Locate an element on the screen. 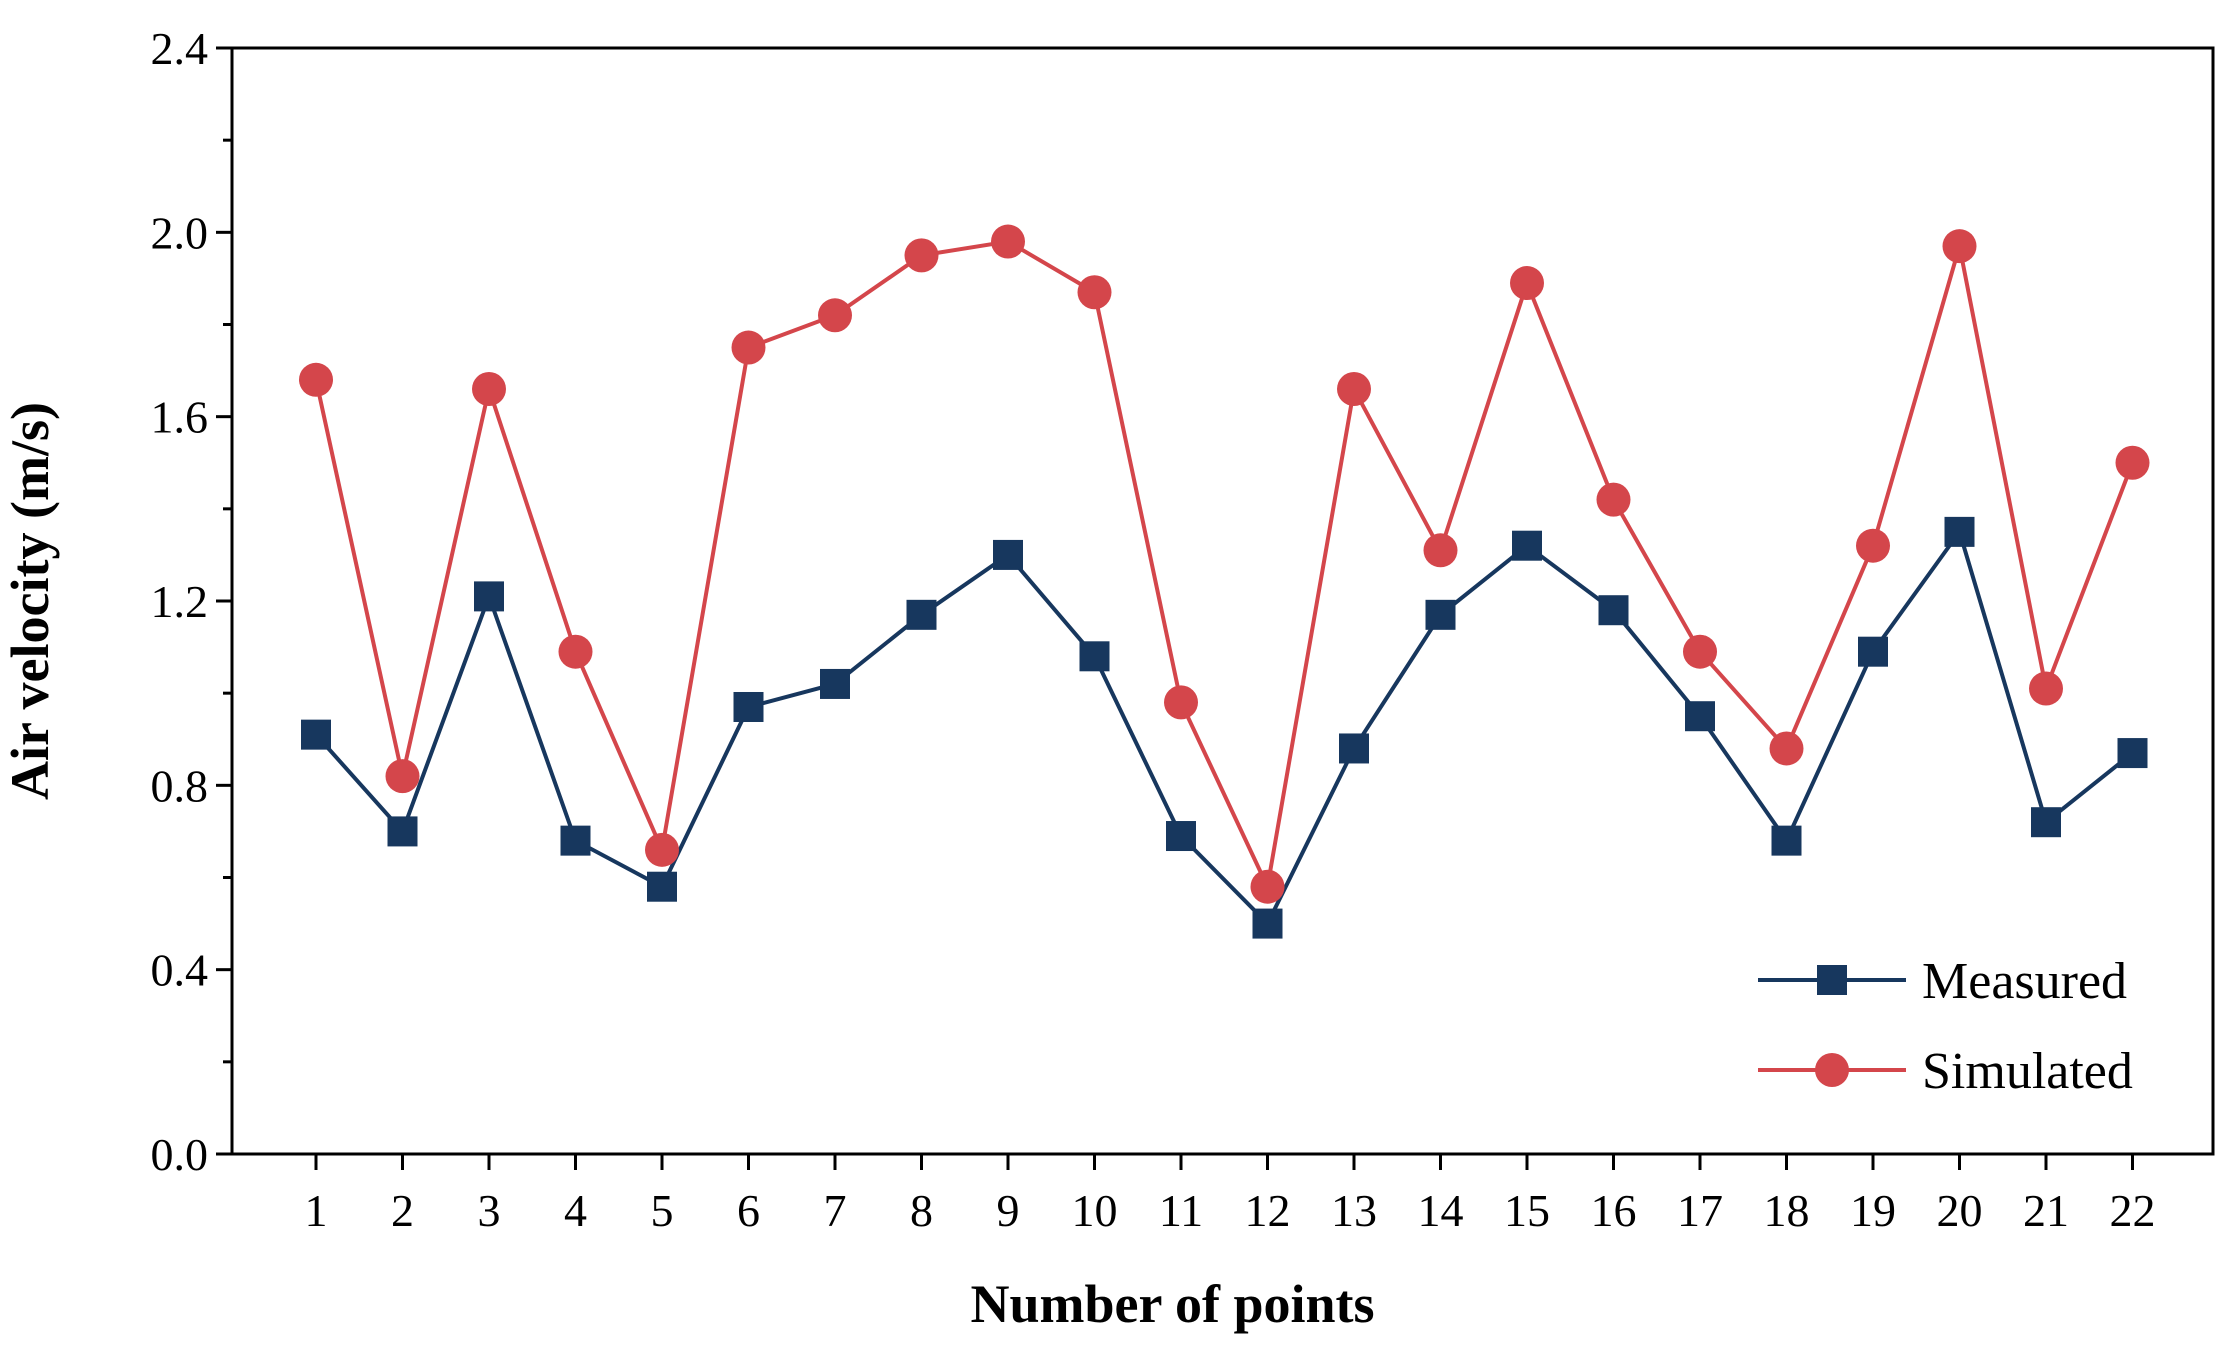  x-axis-title: Number of points is located at coordinates (1172, 1304).